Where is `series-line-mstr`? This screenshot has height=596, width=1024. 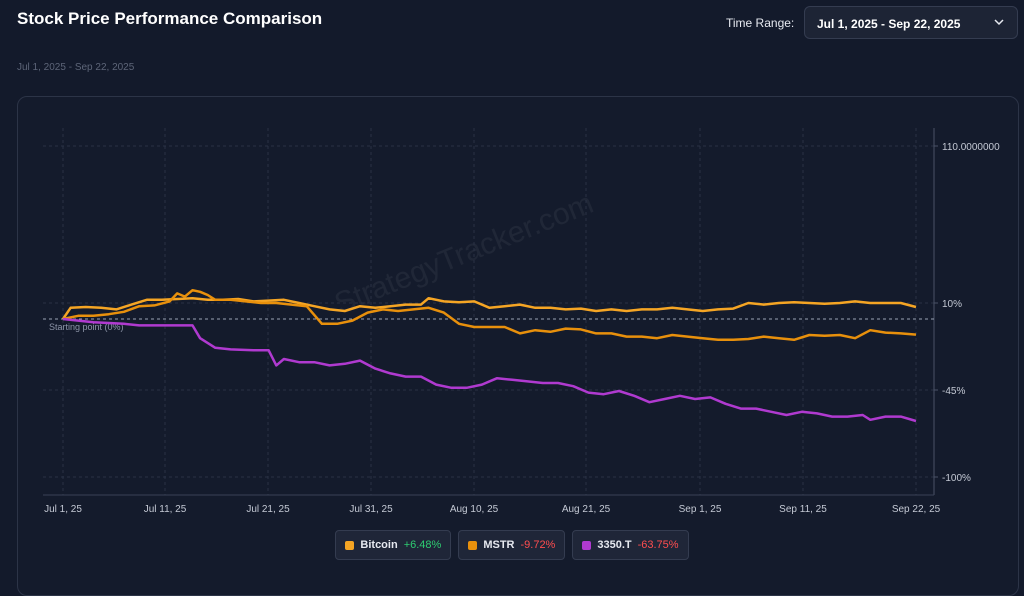 series-line-mstr is located at coordinates (489, 315).